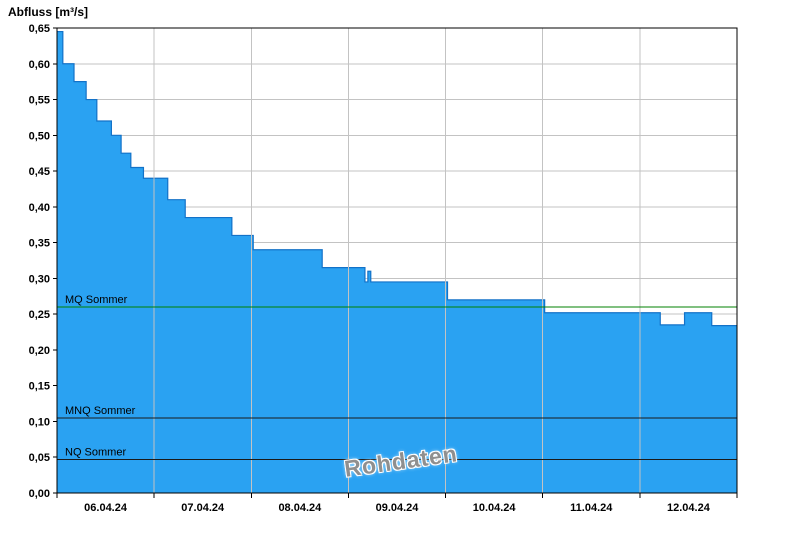 Image resolution: width=800 pixels, height=550 pixels. What do you see at coordinates (591, 508) in the screenshot?
I see `x-tick-label: 11.04.24` at bounding box center [591, 508].